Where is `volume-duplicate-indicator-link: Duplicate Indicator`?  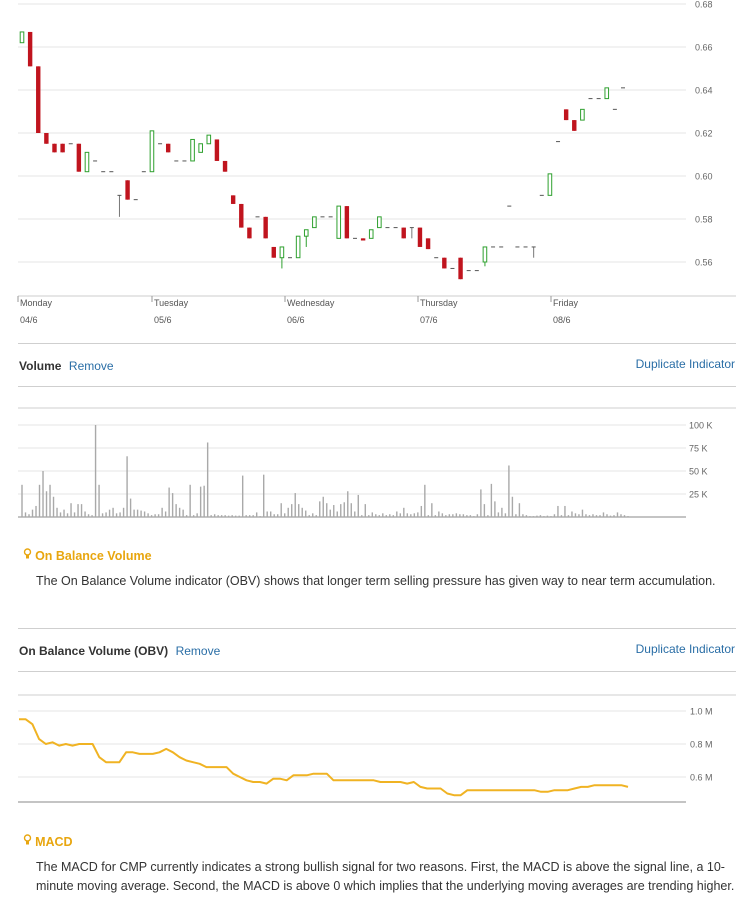 volume-duplicate-indicator-link: Duplicate Indicator is located at coordinates (685, 364).